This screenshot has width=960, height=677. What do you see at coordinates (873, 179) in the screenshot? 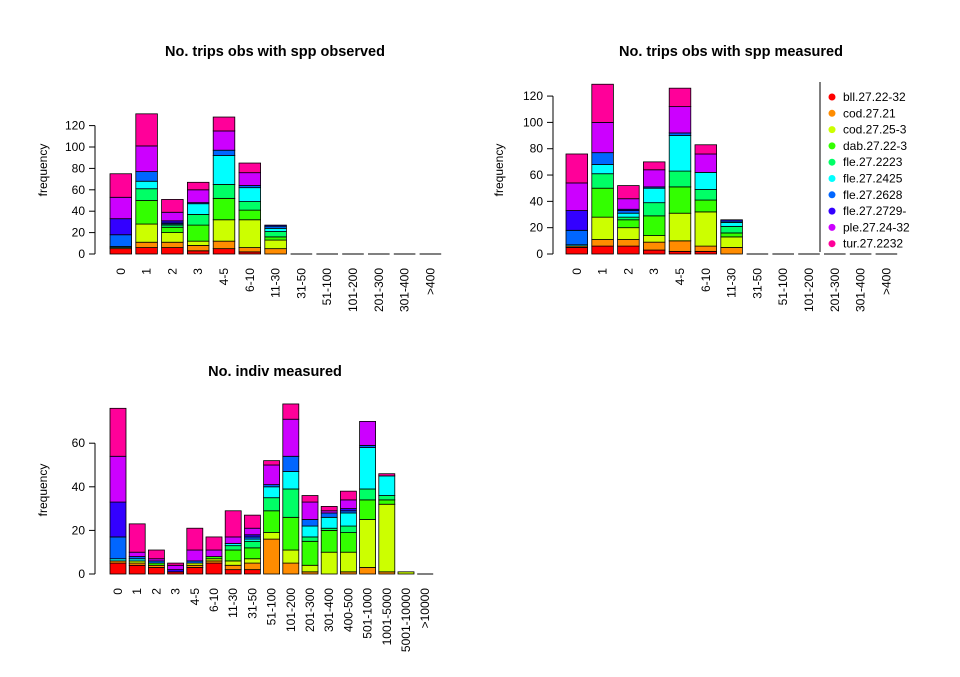
I see `legend-label: fle.27.2425` at bounding box center [873, 179].